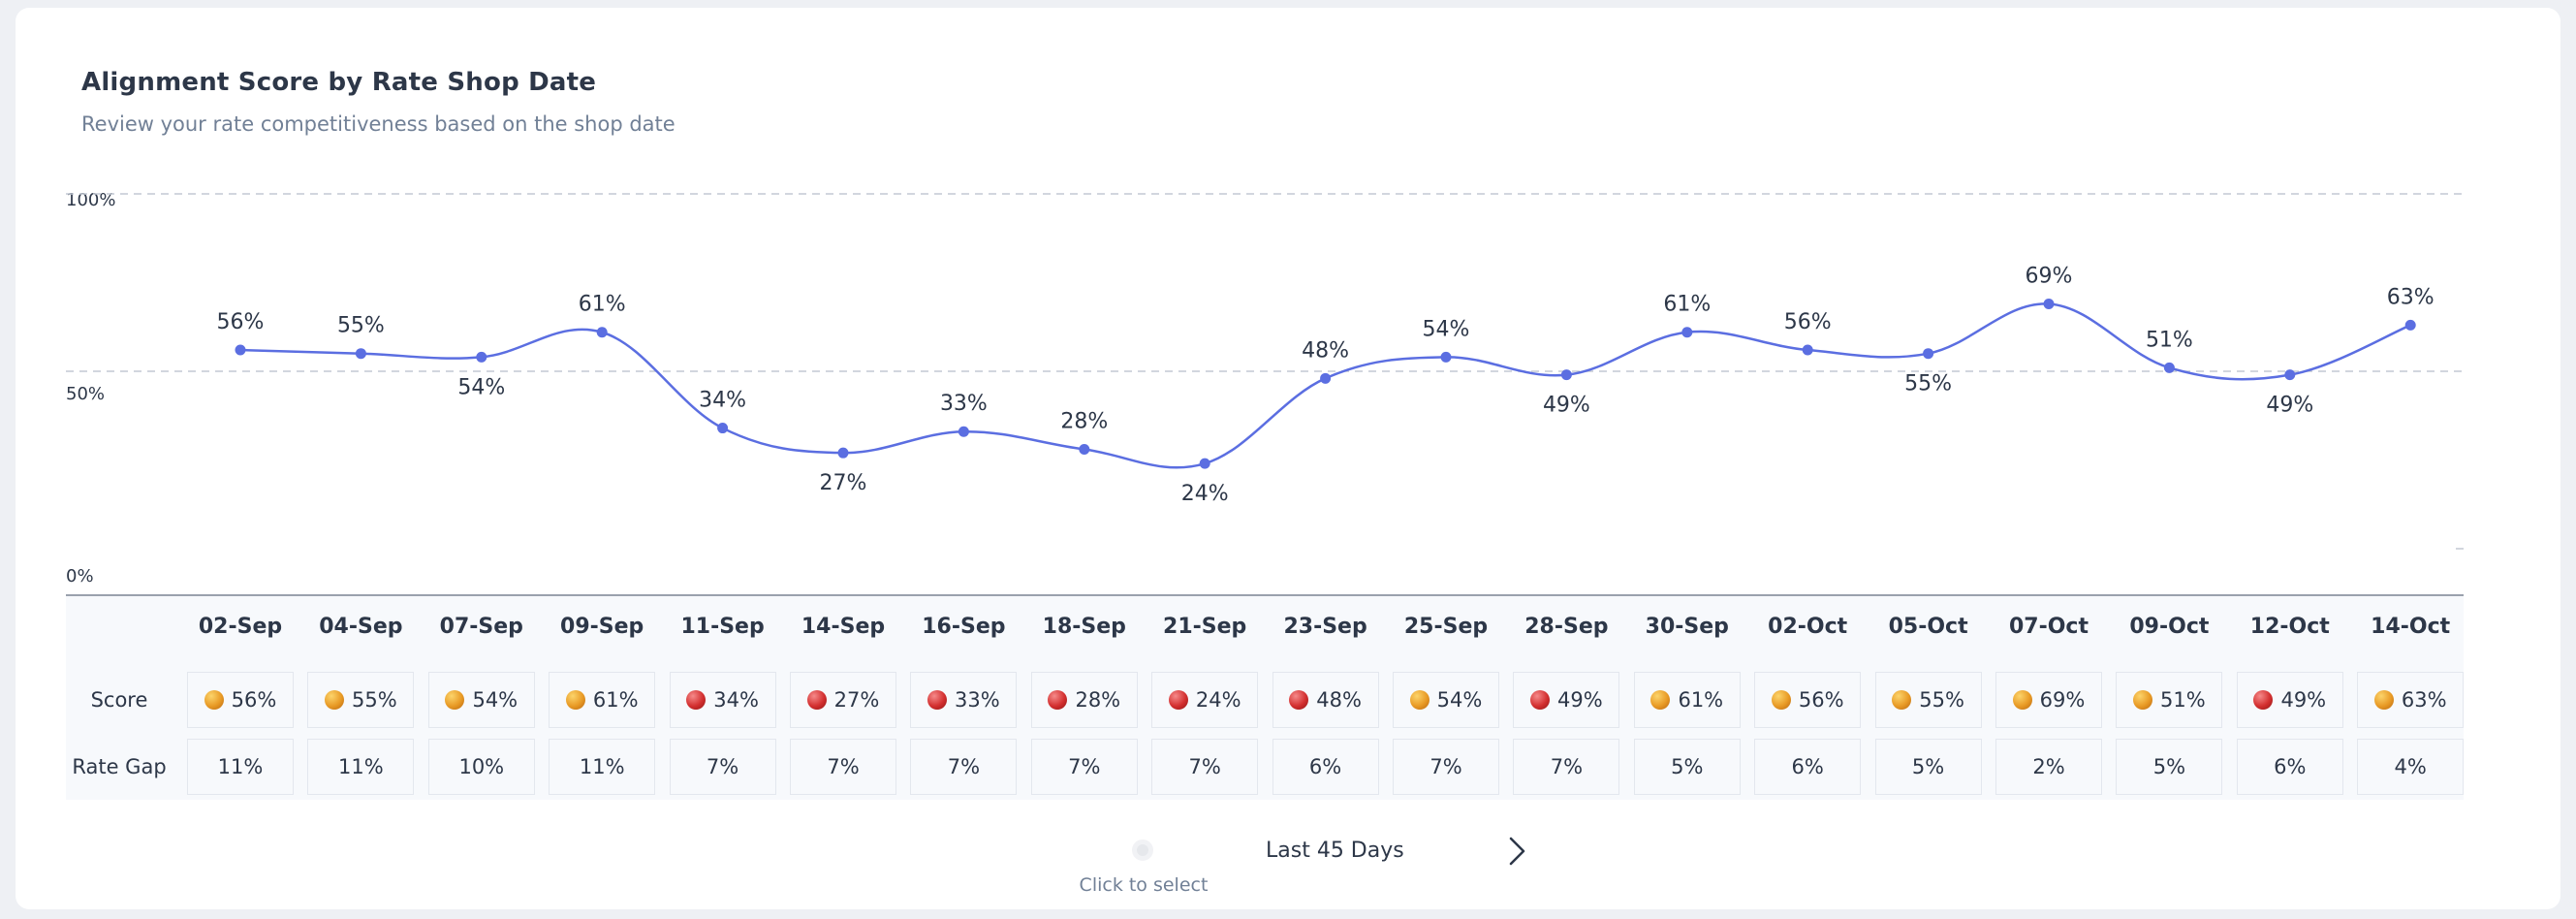 This screenshot has height=919, width=2576. What do you see at coordinates (1205, 494) in the screenshot?
I see `data-label-21-Sep: 24%` at bounding box center [1205, 494].